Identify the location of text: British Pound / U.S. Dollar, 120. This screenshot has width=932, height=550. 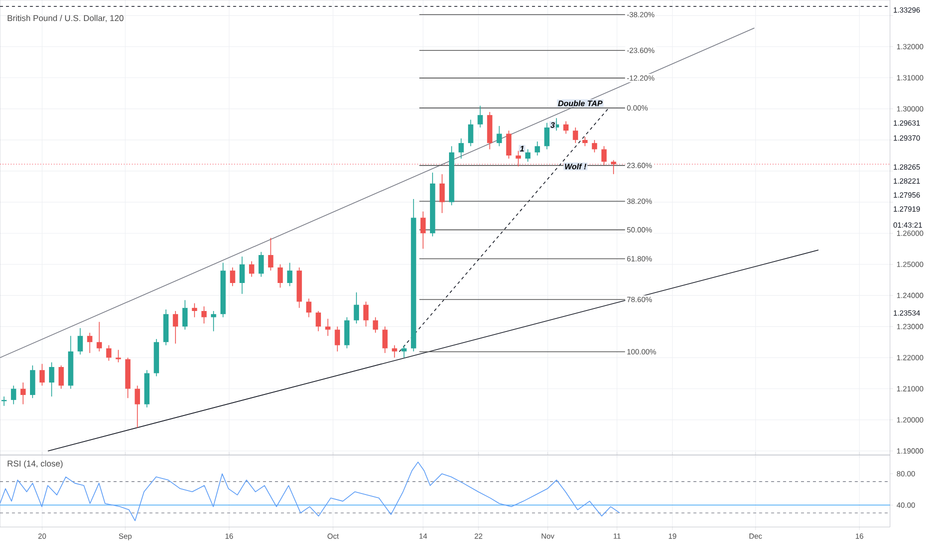
(66, 18).